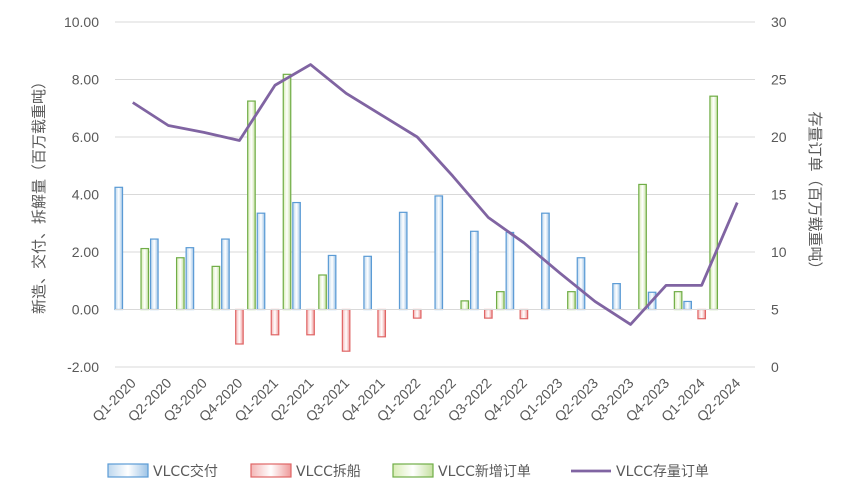 This screenshot has height=503, width=846. Describe the element at coordinates (185, 471) in the screenshot. I see `legend-label: VLCC交付` at that location.